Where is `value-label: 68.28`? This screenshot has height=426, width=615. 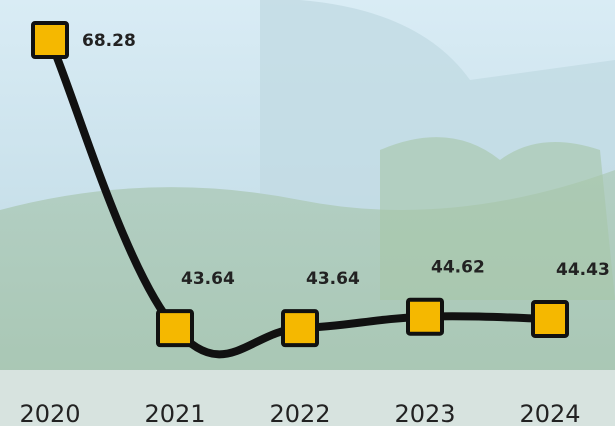 value-label: 68.28 is located at coordinates (109, 41).